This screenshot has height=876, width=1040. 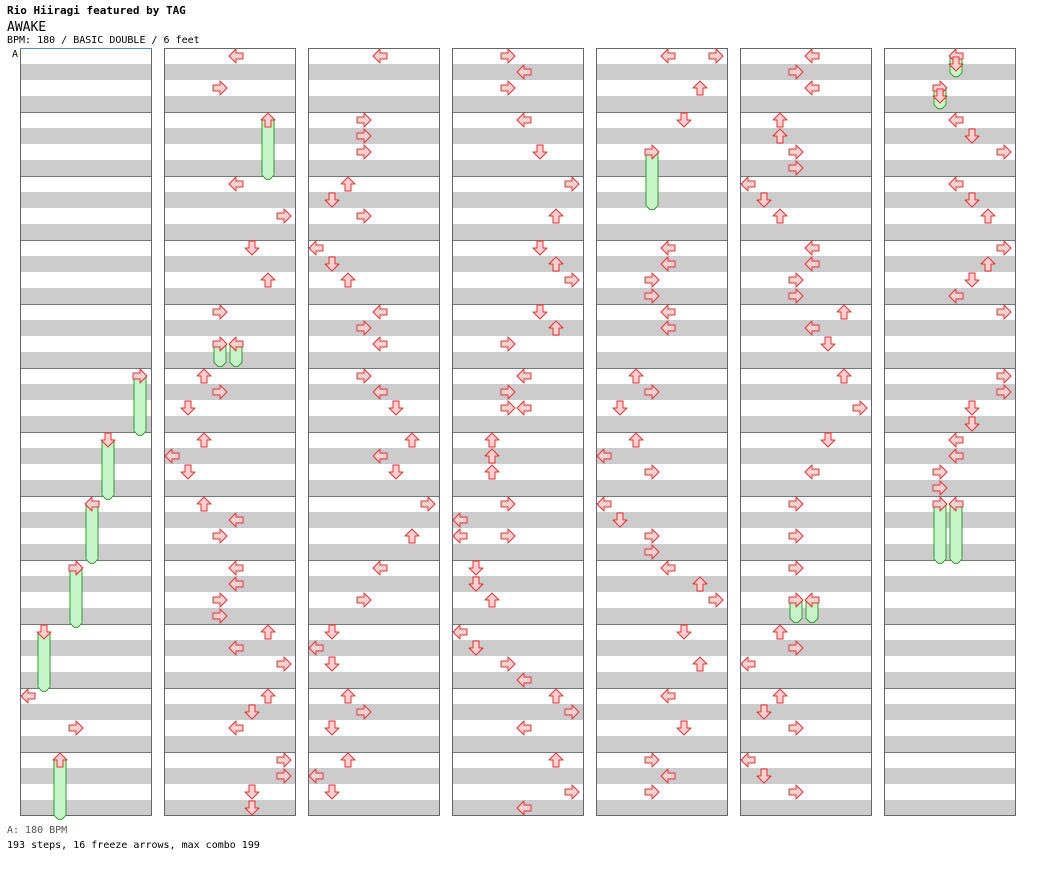 I want to click on chart-column, so click(x=950, y=432).